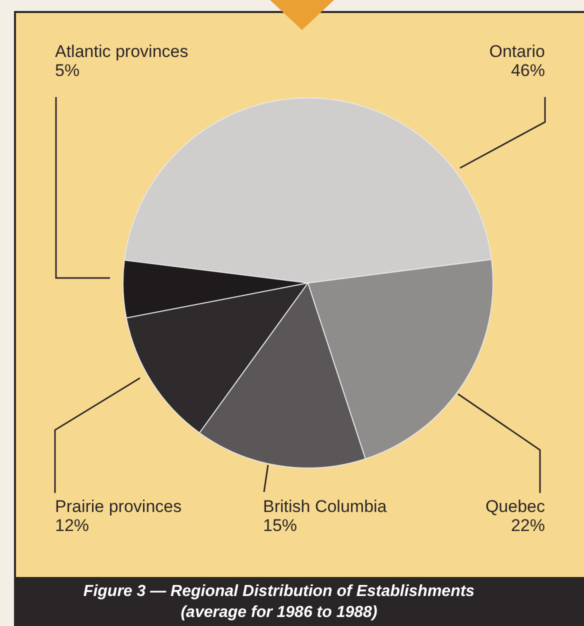 The height and width of the screenshot is (626, 584). I want to click on slice-label: Atlantic provinces, so click(121, 51).